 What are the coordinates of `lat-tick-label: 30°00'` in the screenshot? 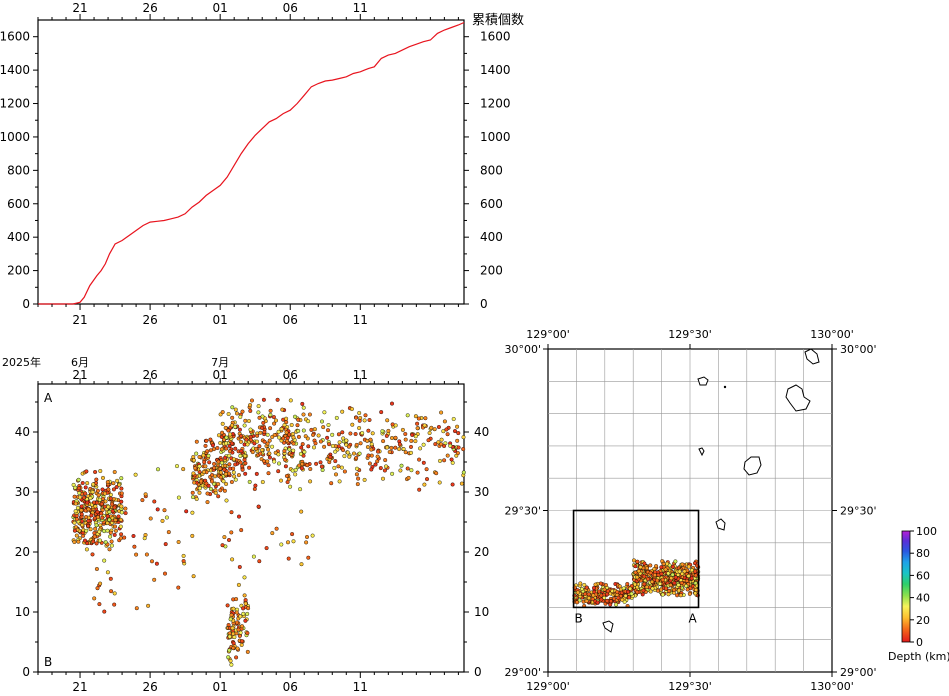 It's located at (522, 349).